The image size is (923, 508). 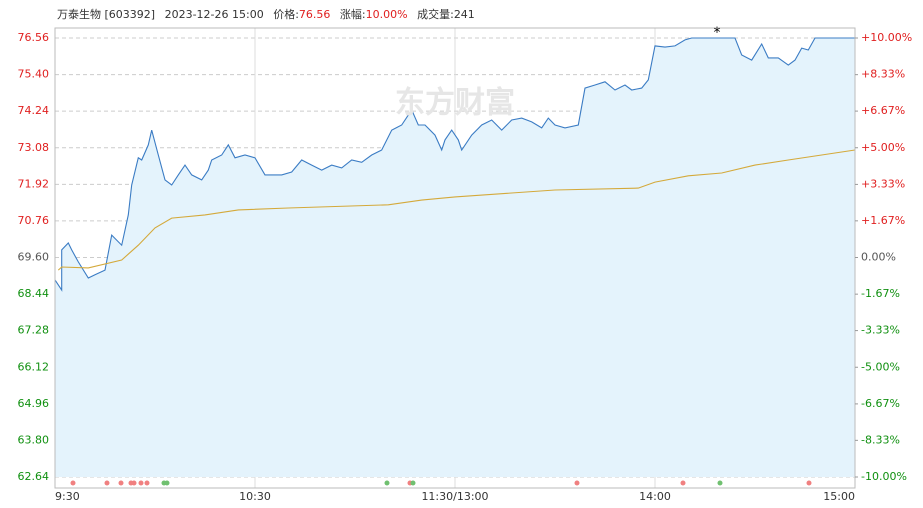 What do you see at coordinates (441, 483) in the screenshot?
I see `event-dots` at bounding box center [441, 483].